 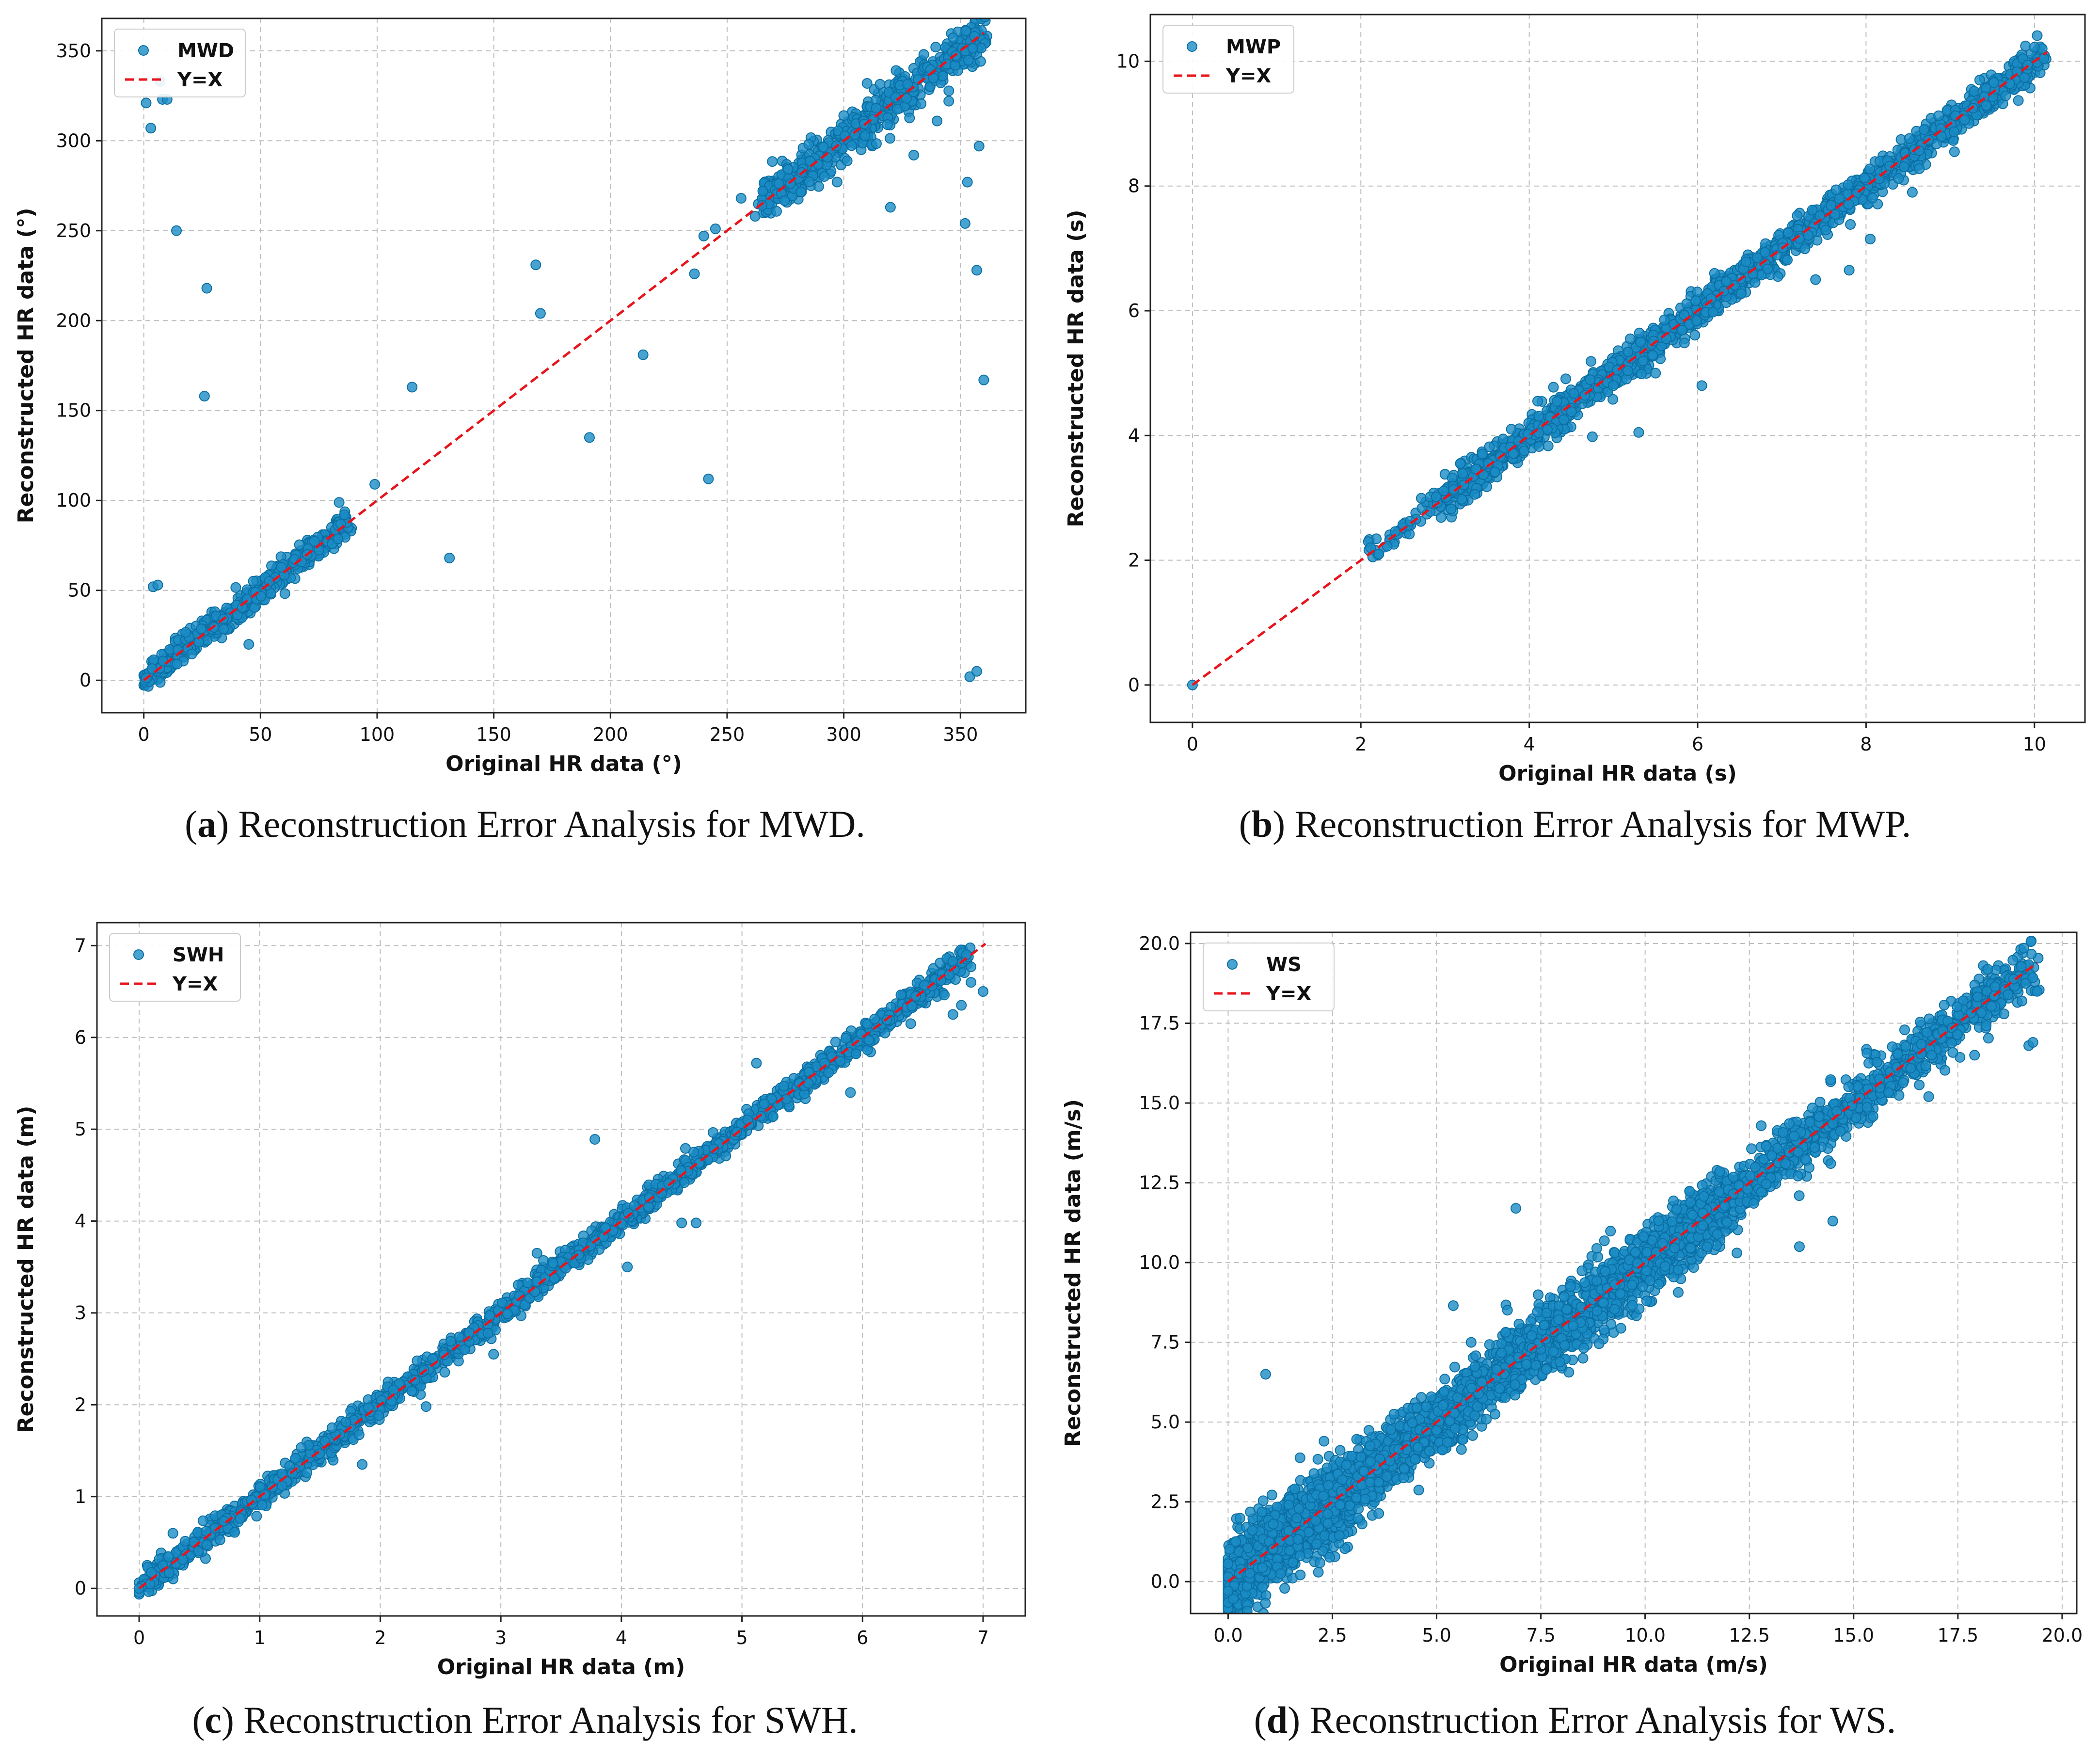 I want to click on caption-letter: a, so click(x=207, y=824).